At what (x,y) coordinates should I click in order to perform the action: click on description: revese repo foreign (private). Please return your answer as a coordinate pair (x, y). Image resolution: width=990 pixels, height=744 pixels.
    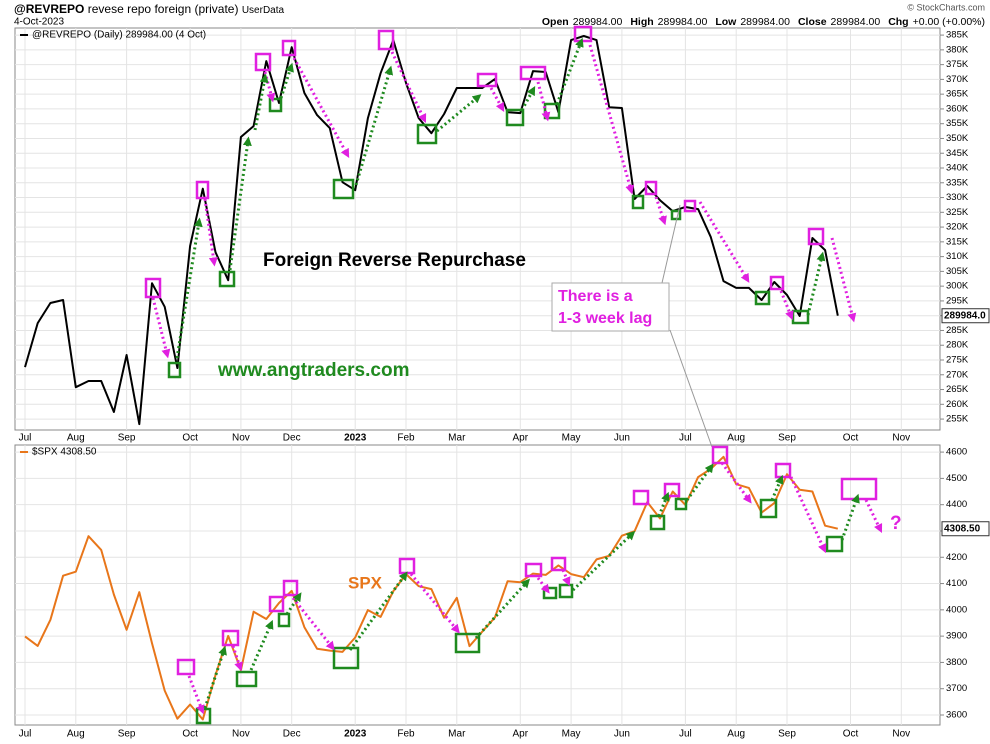
    Looking at the image, I should click on (163, 9).